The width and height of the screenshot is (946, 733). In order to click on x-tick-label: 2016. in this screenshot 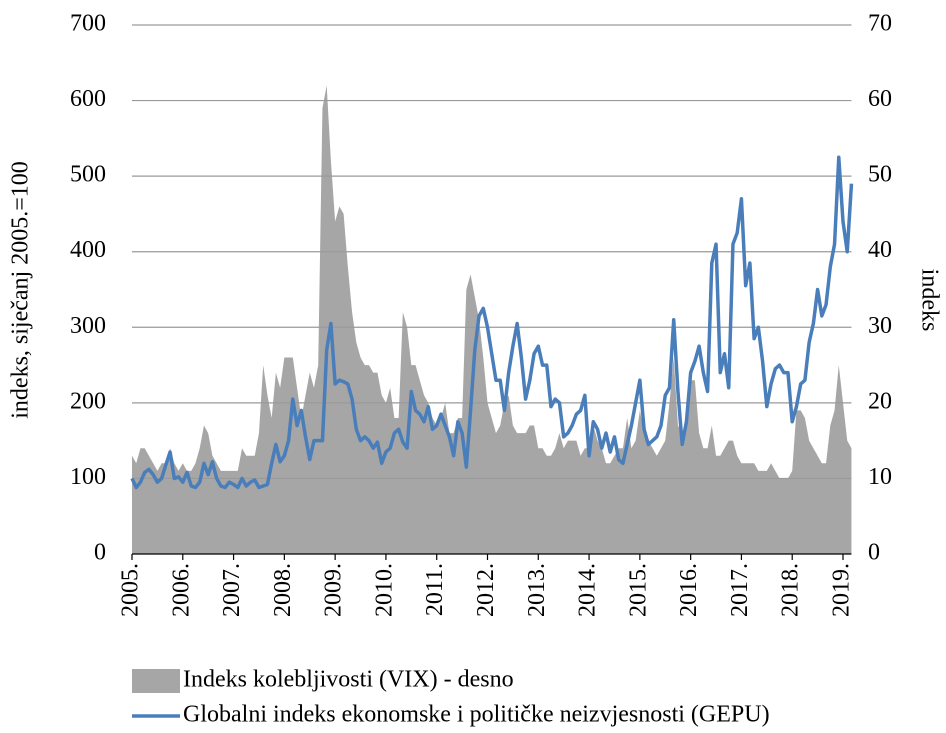, I will do `click(689, 590)`.